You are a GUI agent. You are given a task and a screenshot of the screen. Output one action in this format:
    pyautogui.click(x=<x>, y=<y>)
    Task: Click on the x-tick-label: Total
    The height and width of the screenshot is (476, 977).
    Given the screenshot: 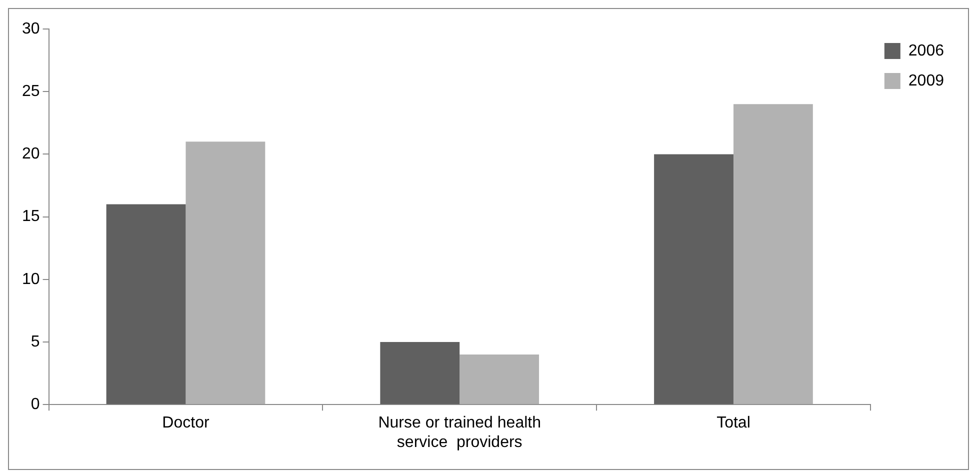 What is the action you would take?
    pyautogui.click(x=733, y=423)
    